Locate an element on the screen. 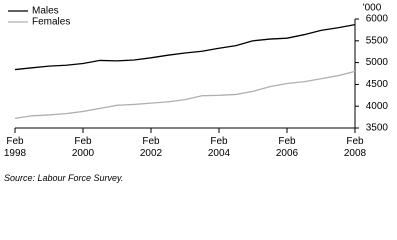 The height and width of the screenshot is (240, 397). y-tick-label: 3500 is located at coordinates (377, 128).